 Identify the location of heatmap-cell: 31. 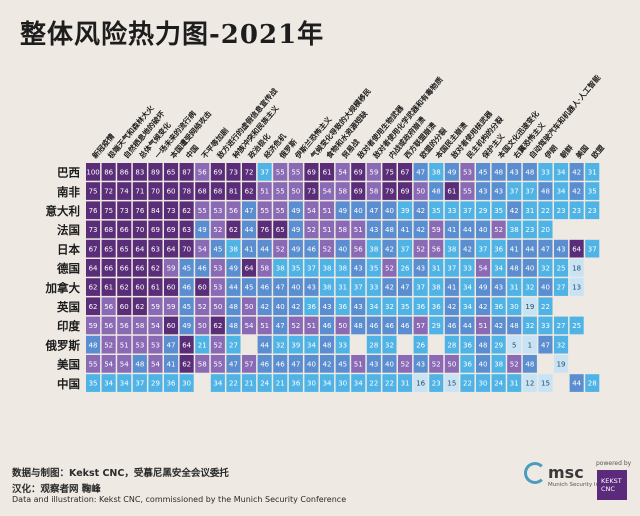
(514, 287).